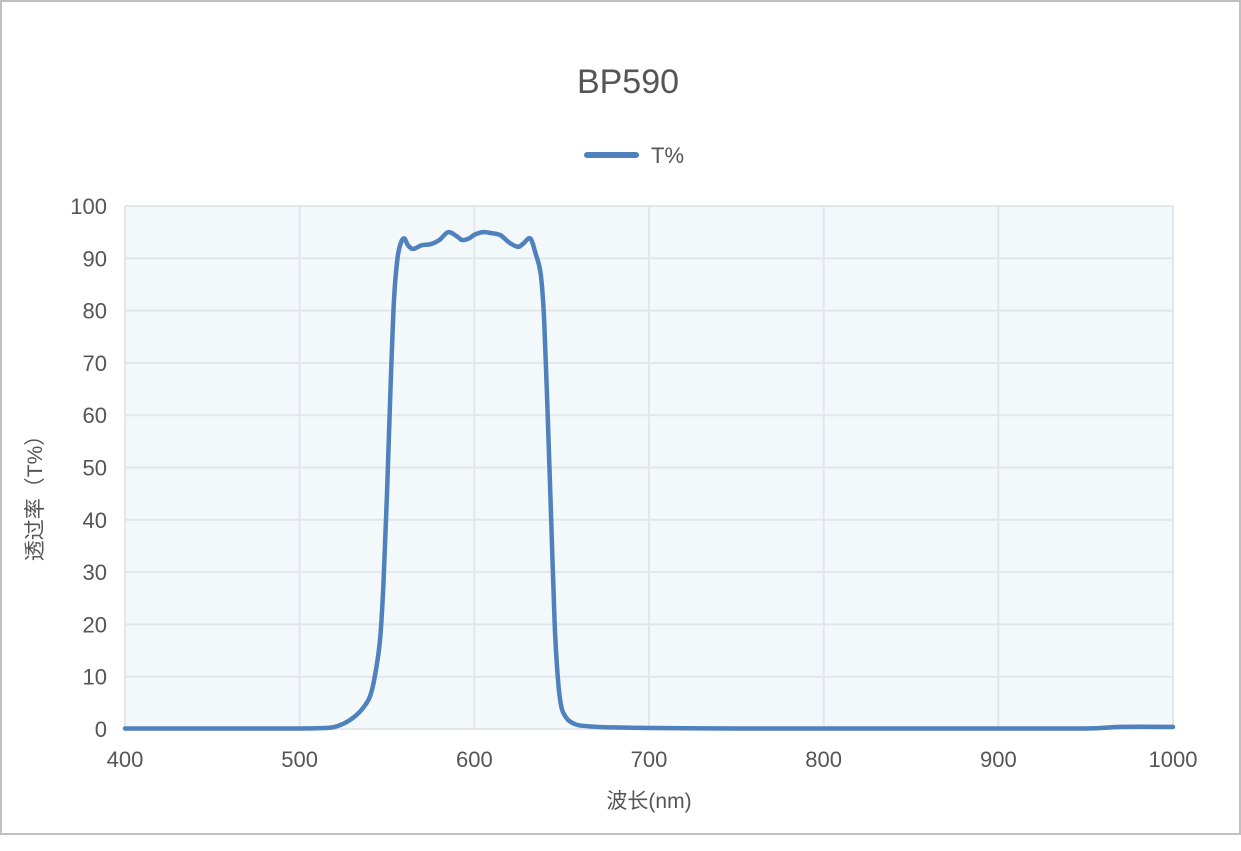  Describe the element at coordinates (101, 729) in the screenshot. I see `y-tick-label: 0` at that location.